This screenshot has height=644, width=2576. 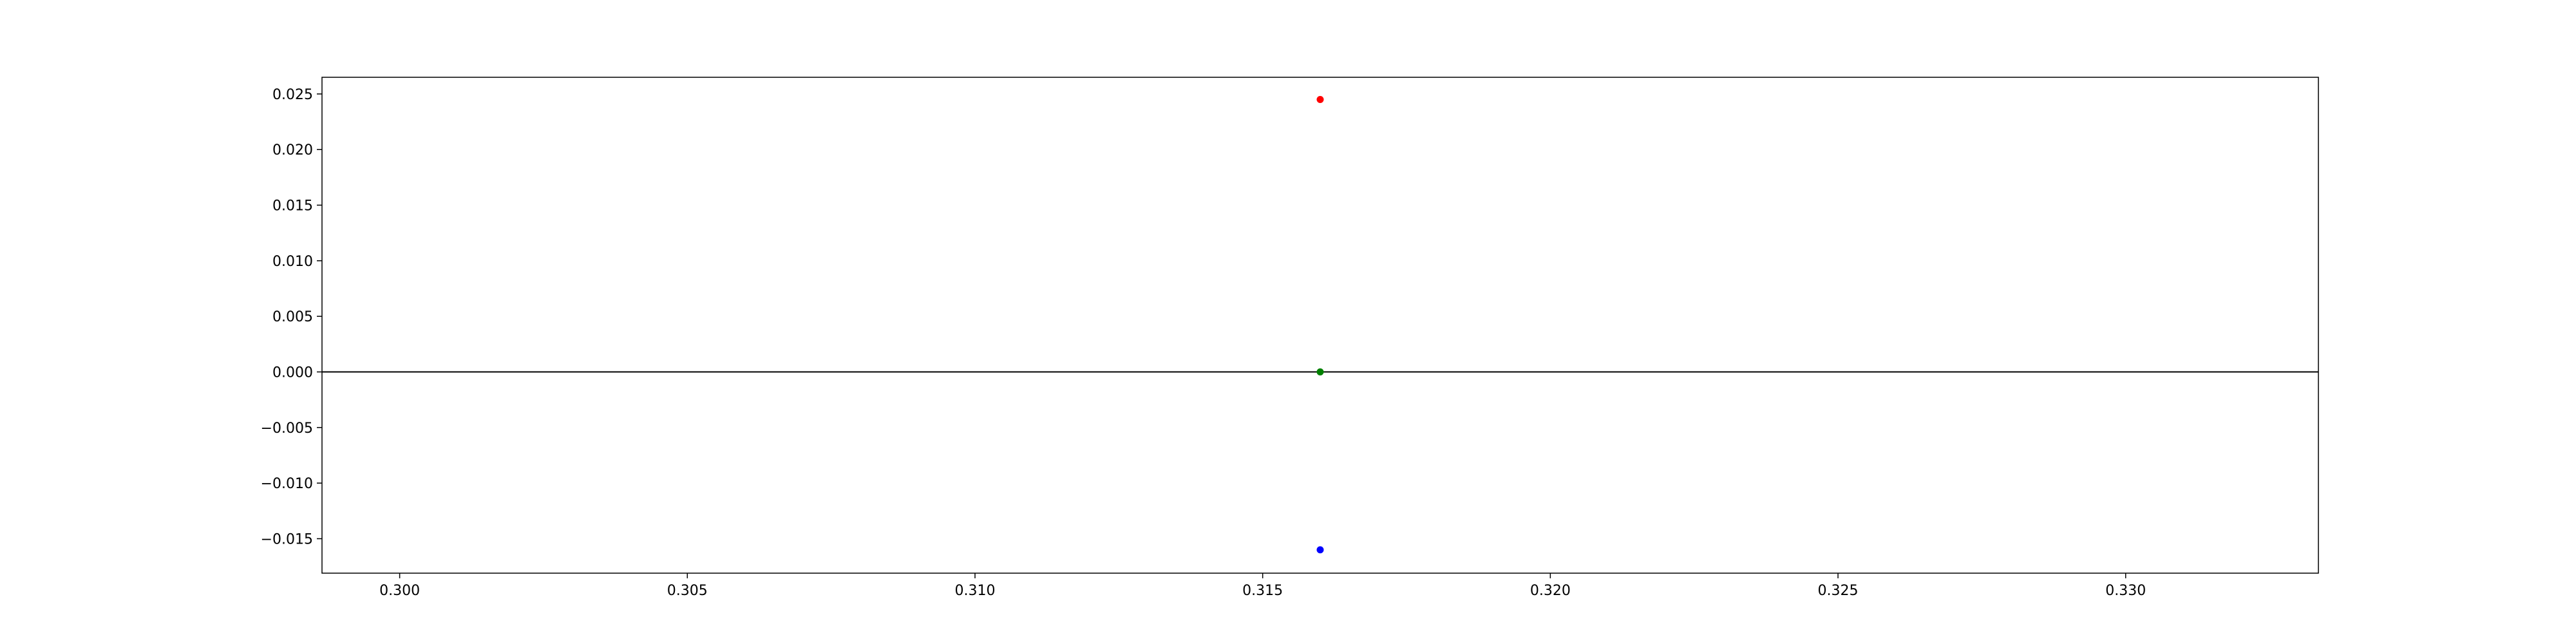 I want to click on scatter-points, so click(x=1320, y=325).